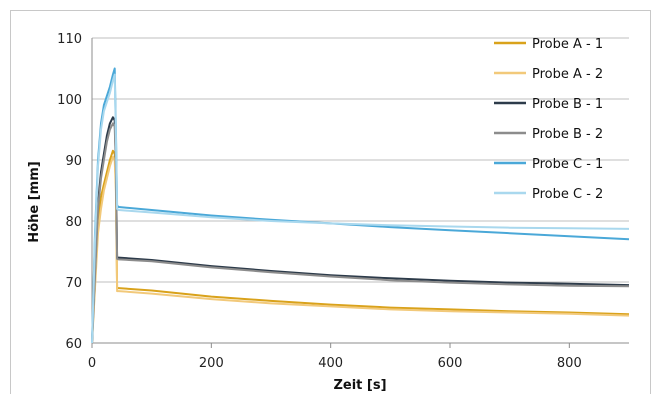  I want to click on legend-label-4: Probe B - 2, so click(567, 134).